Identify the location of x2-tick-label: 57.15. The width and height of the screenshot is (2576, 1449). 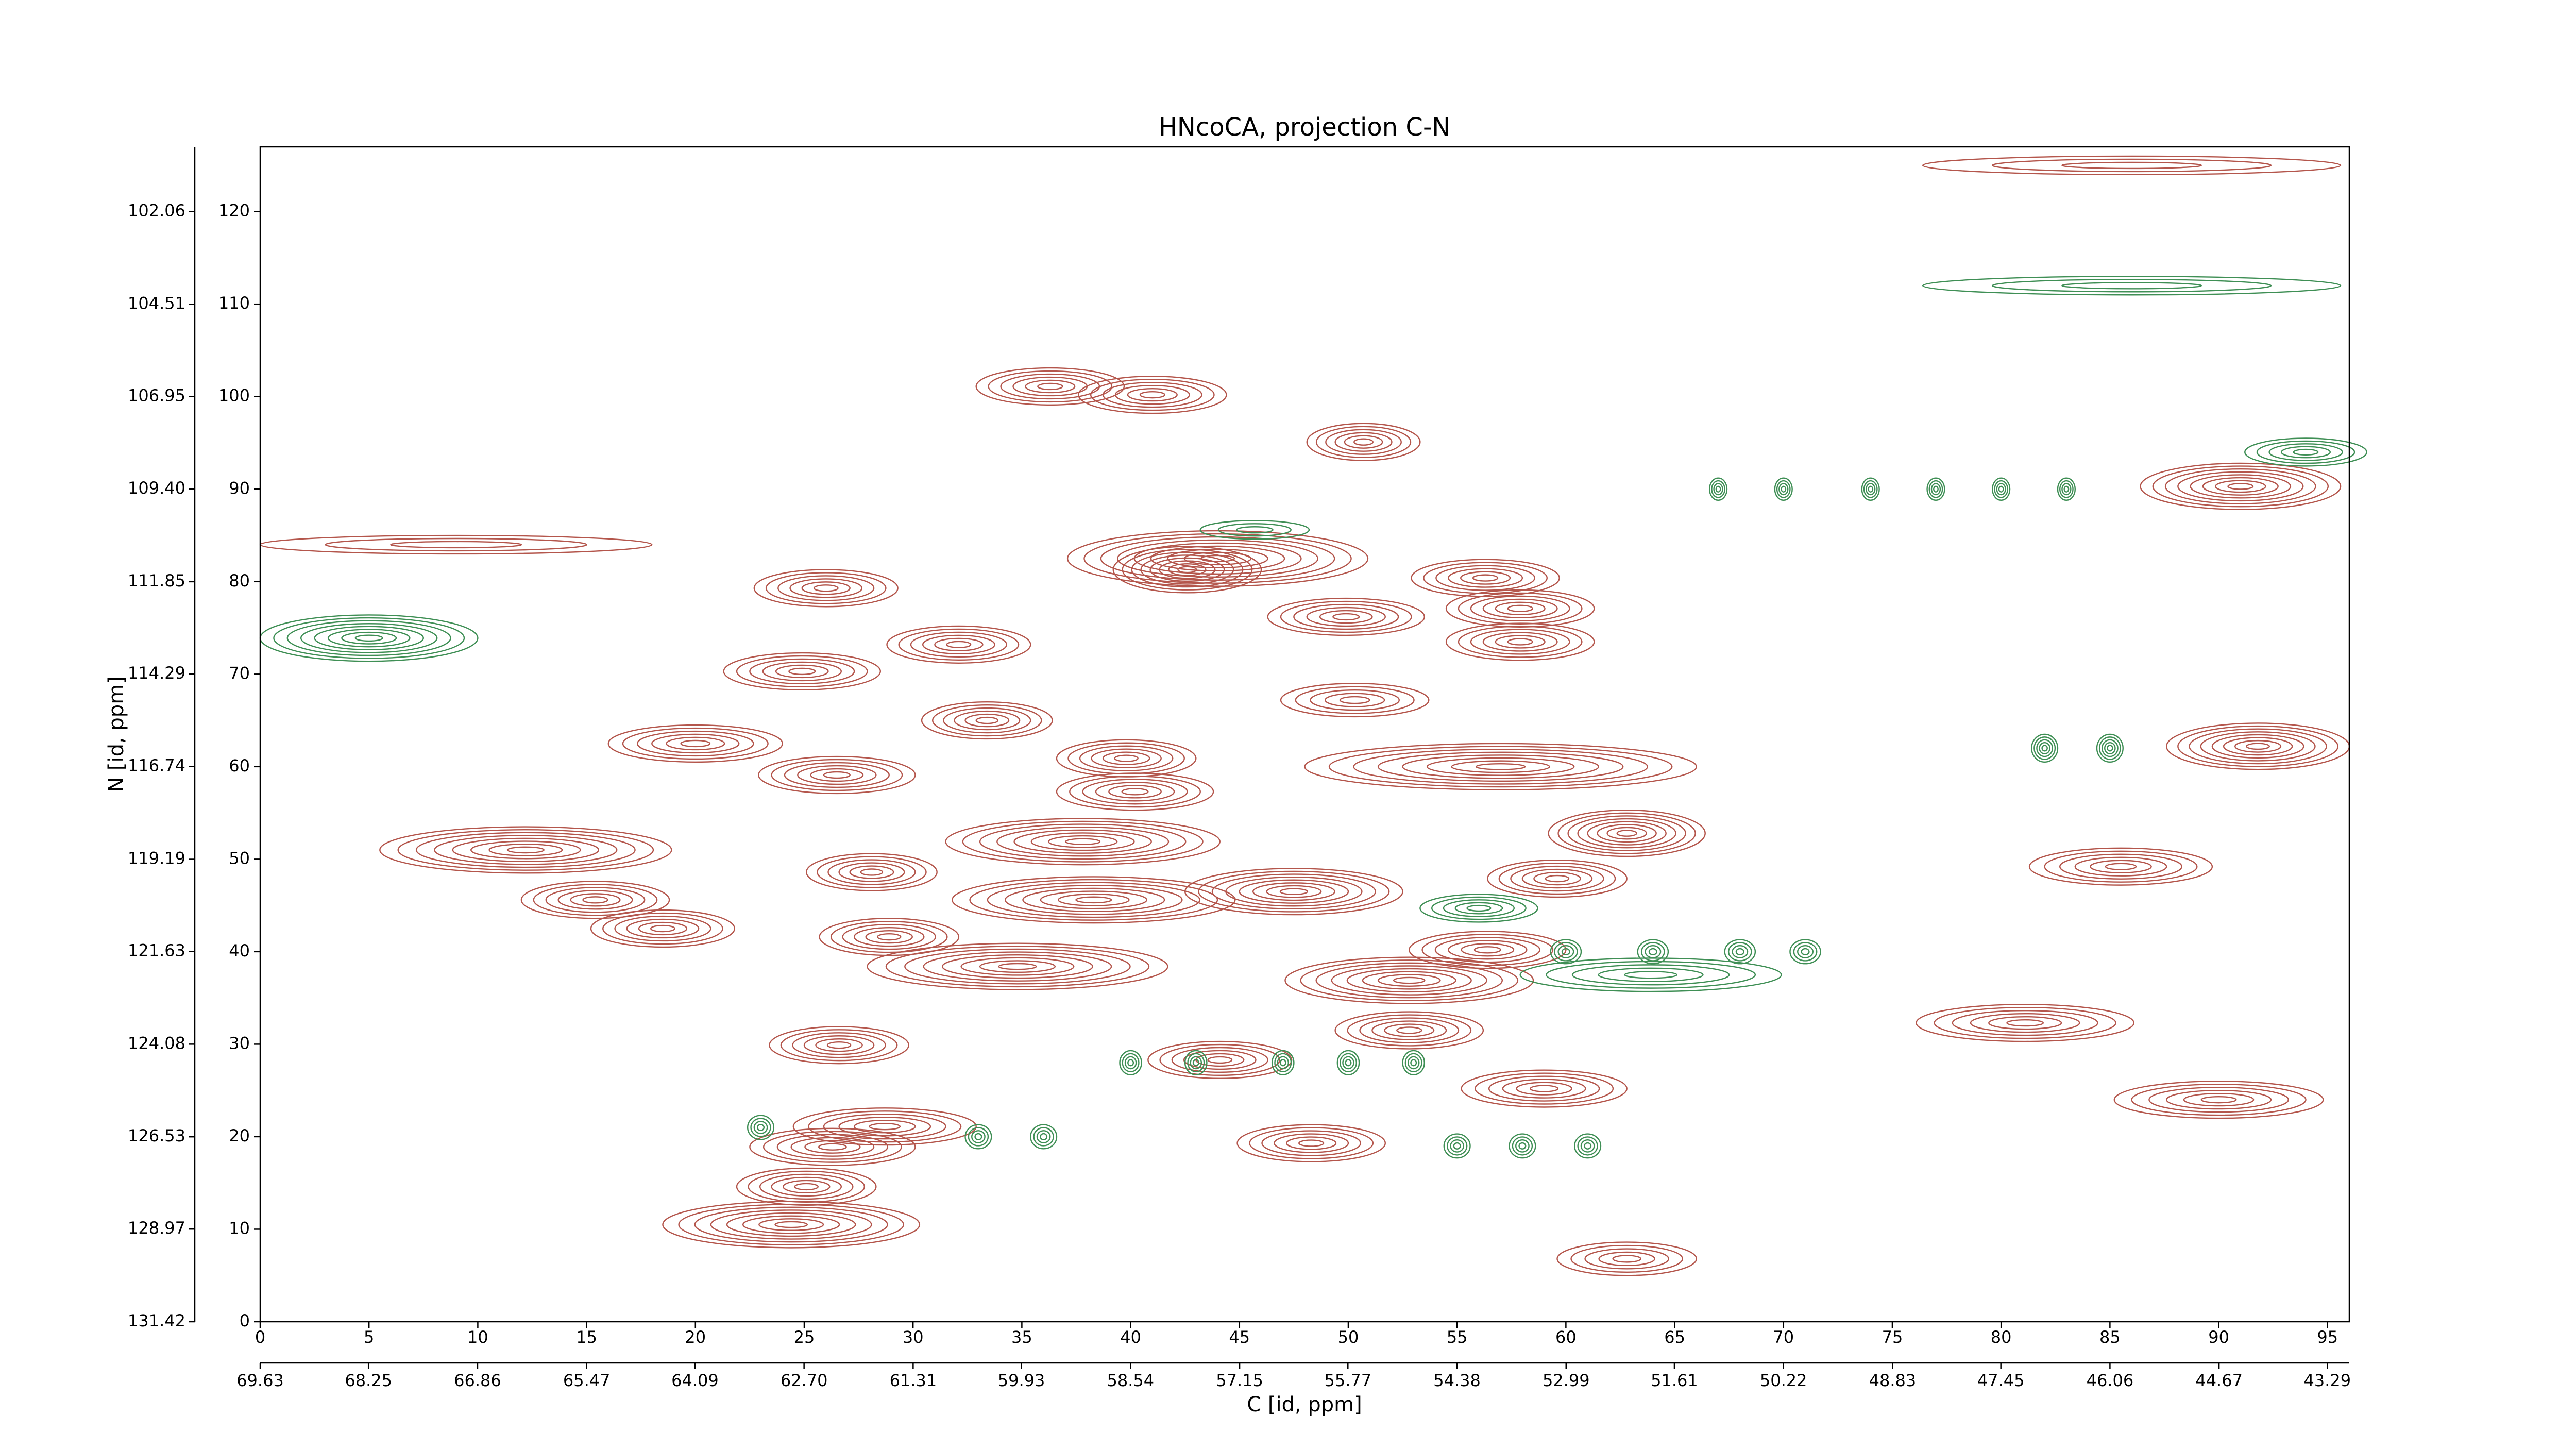
(1239, 1380).